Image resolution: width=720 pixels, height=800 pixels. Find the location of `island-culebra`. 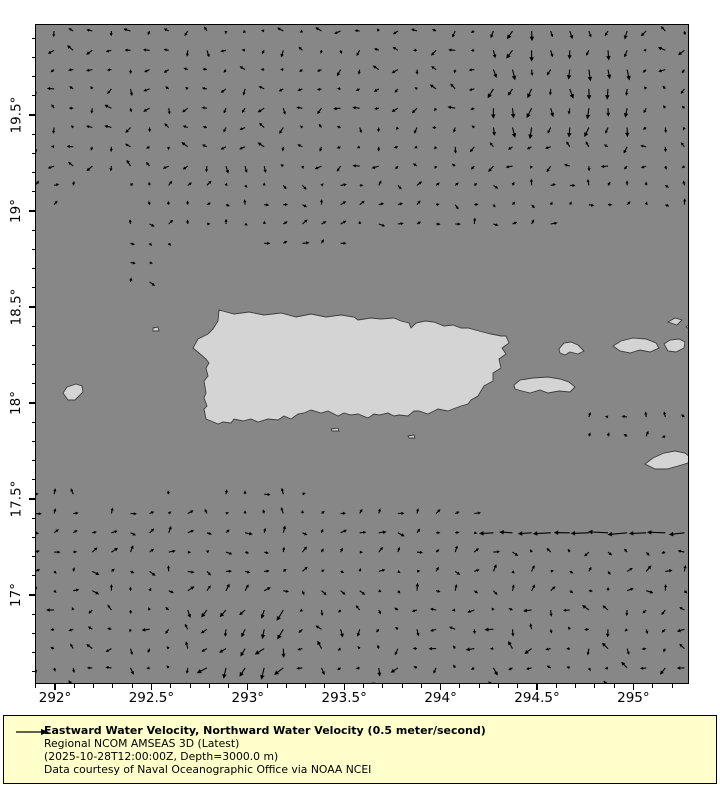

island-culebra is located at coordinates (571, 348).